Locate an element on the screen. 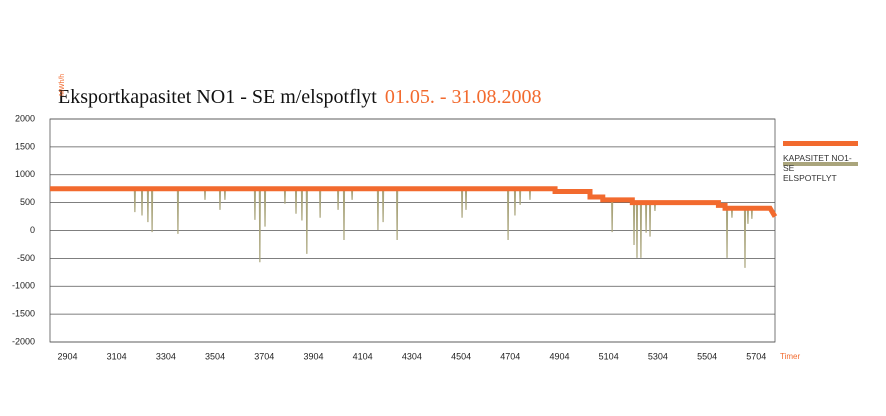  x-tick-label: 3504 is located at coordinates (215, 356).